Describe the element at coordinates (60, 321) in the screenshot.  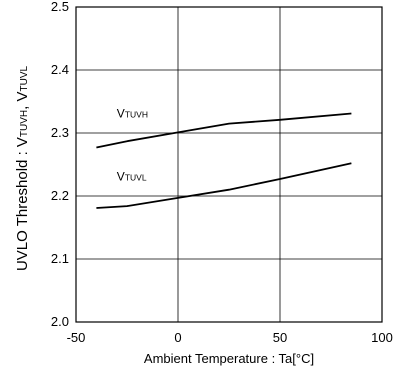
I see `y-tick-label: 2.0` at that location.